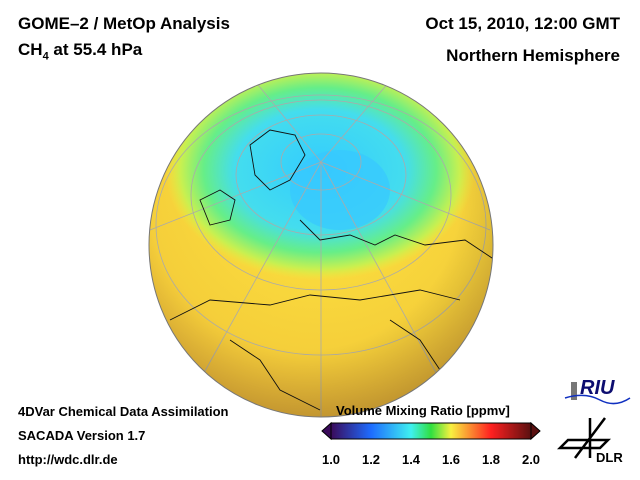 Image resolution: width=640 pixels, height=480 pixels. Describe the element at coordinates (431, 431) in the screenshot. I see `colorbar` at that location.